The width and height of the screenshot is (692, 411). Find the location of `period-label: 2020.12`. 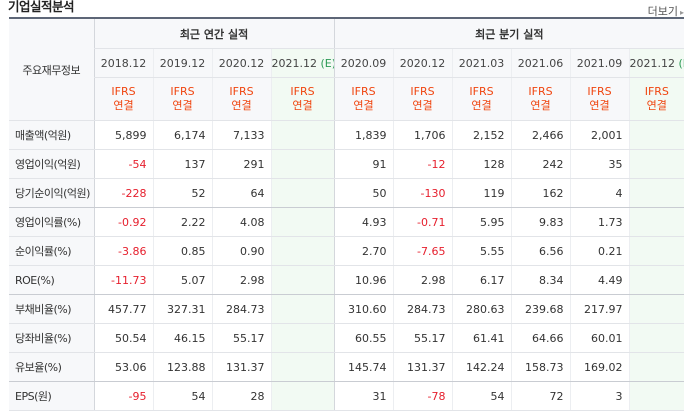

period-label: 2020.12 is located at coordinates (241, 63).